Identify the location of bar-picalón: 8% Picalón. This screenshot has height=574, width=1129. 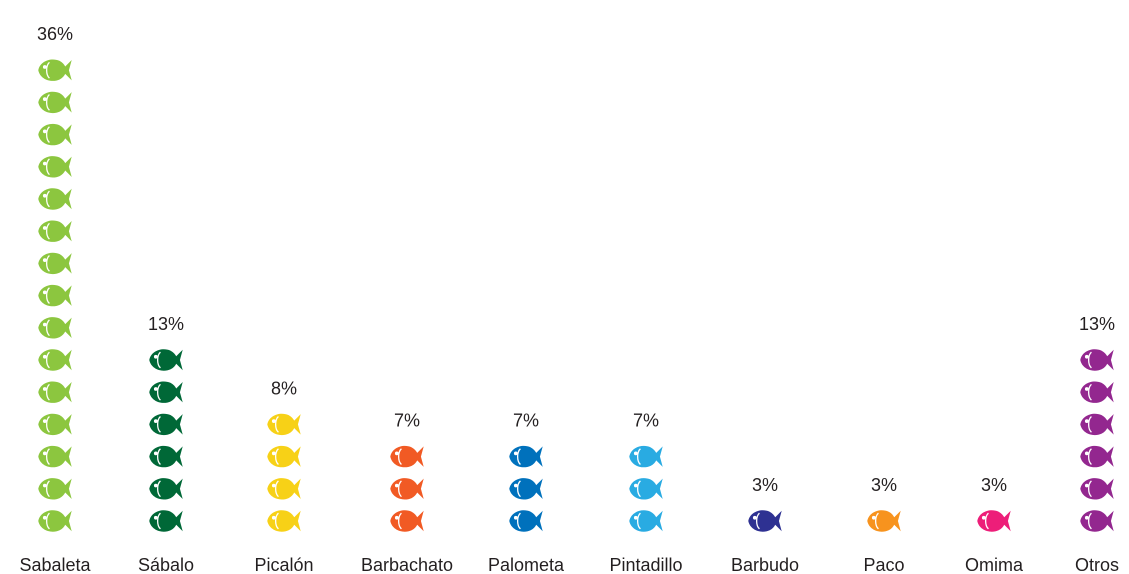
(283, 476).